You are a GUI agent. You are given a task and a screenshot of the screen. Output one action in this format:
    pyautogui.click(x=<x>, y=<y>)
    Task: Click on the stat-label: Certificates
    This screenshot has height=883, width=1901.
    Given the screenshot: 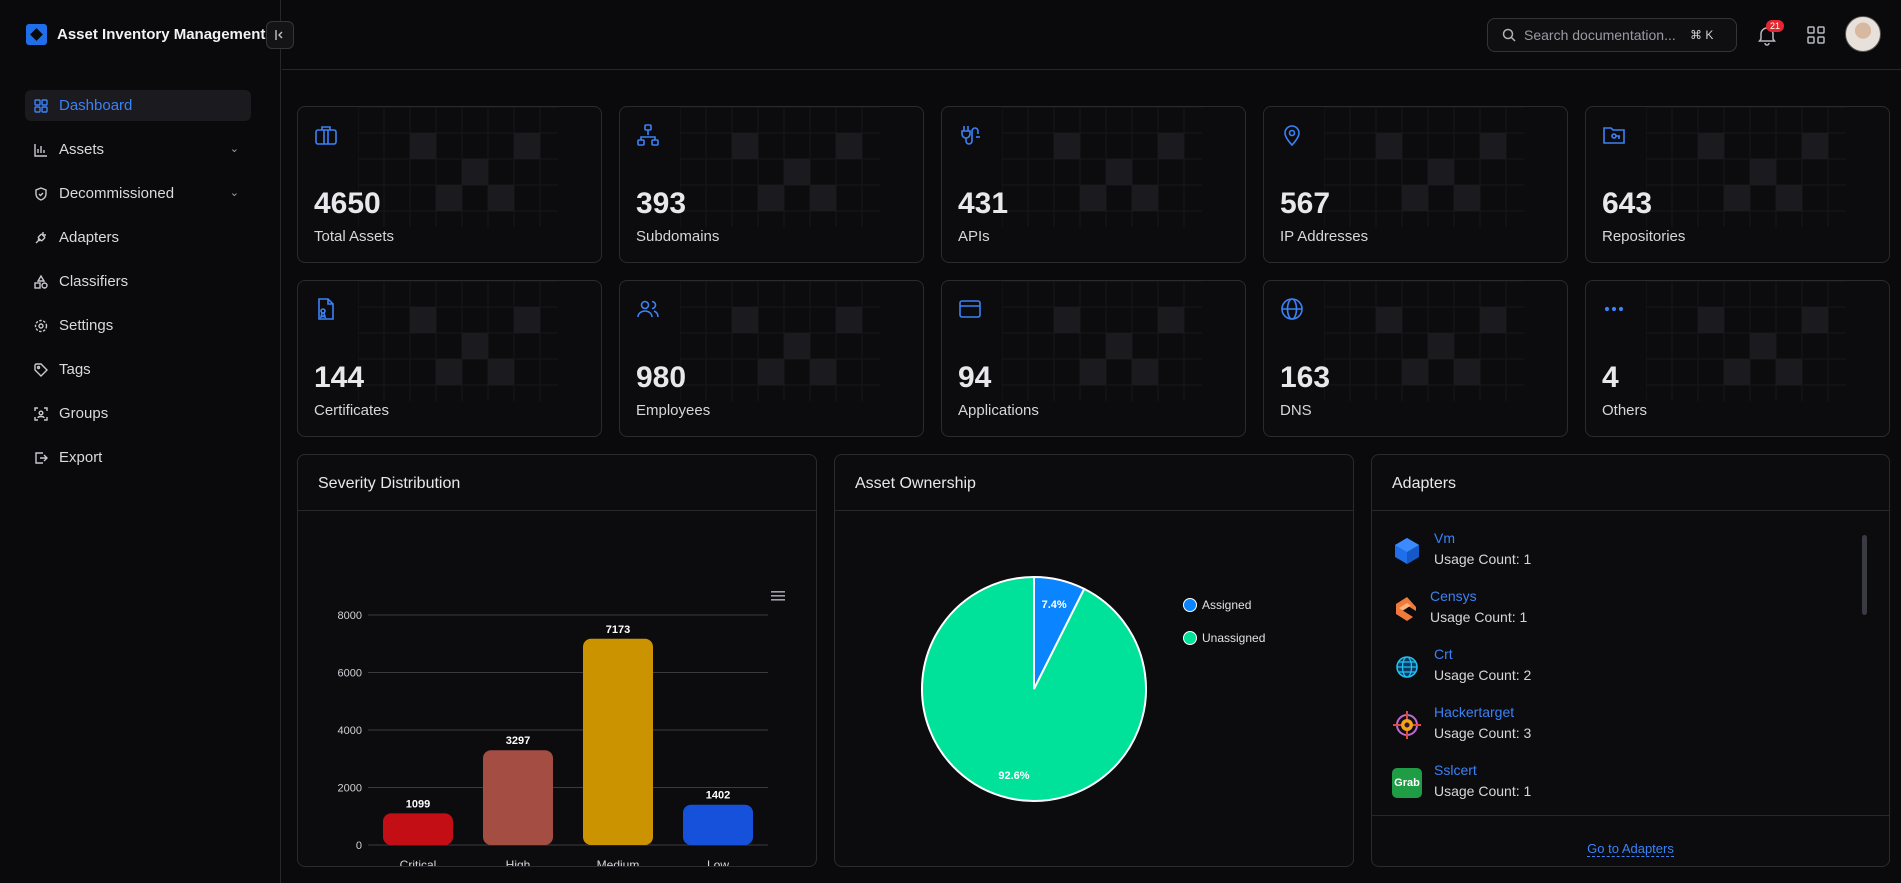 What is the action you would take?
    pyautogui.click(x=352, y=410)
    